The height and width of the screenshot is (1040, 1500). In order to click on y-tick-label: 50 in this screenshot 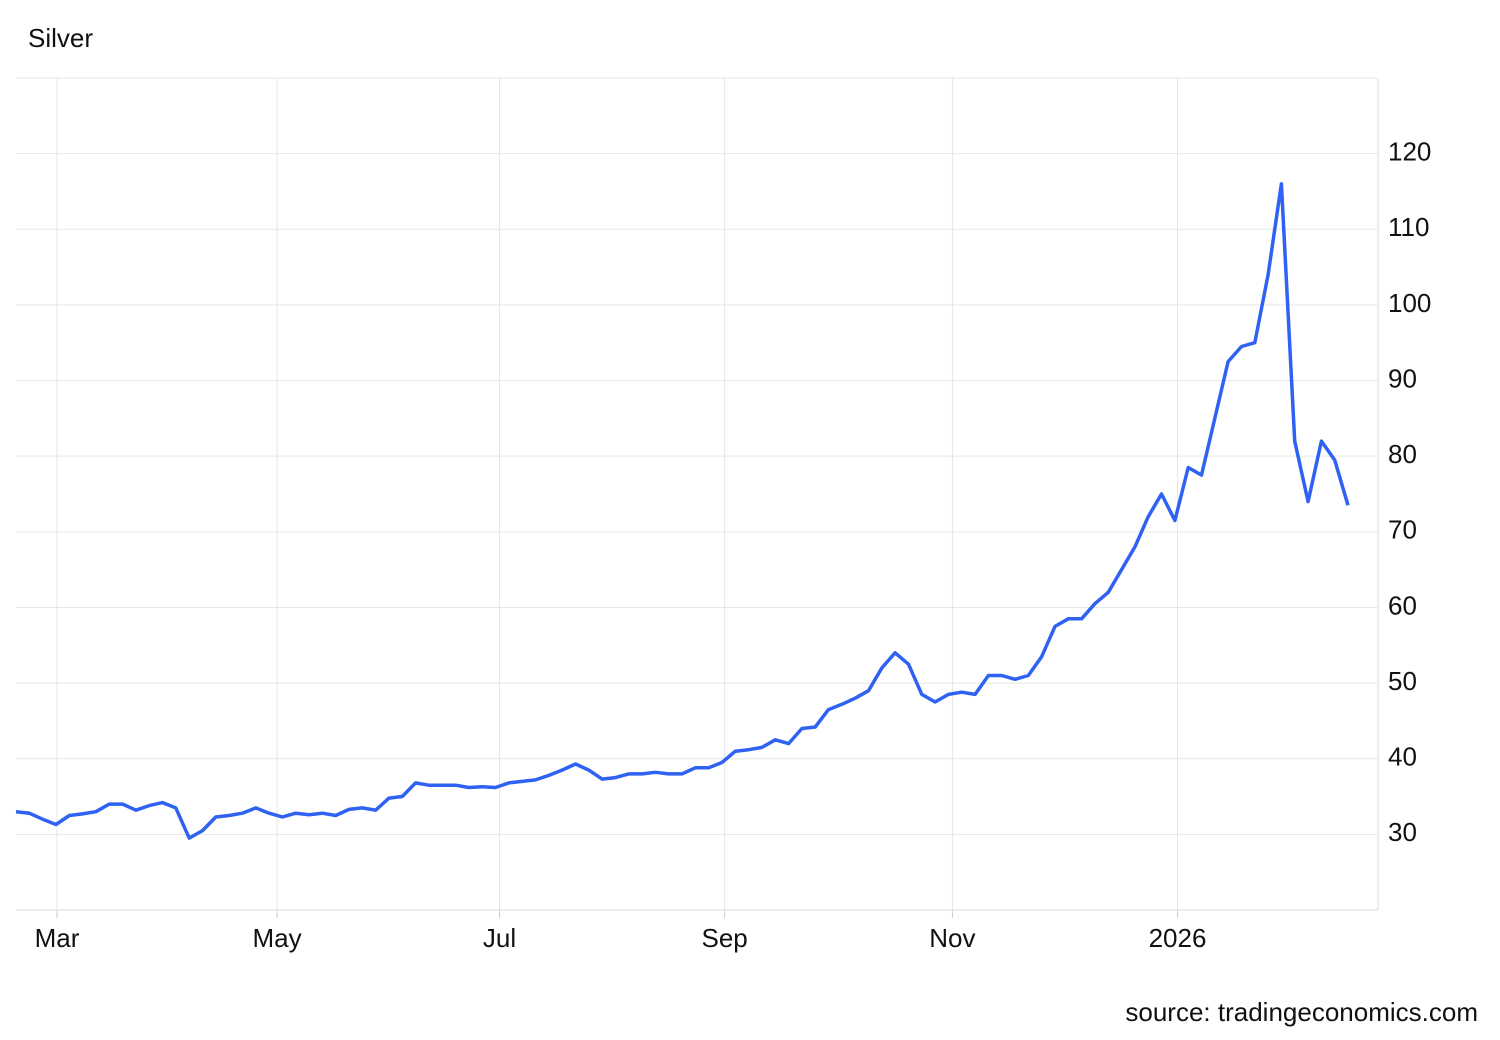, I will do `click(1402, 681)`.